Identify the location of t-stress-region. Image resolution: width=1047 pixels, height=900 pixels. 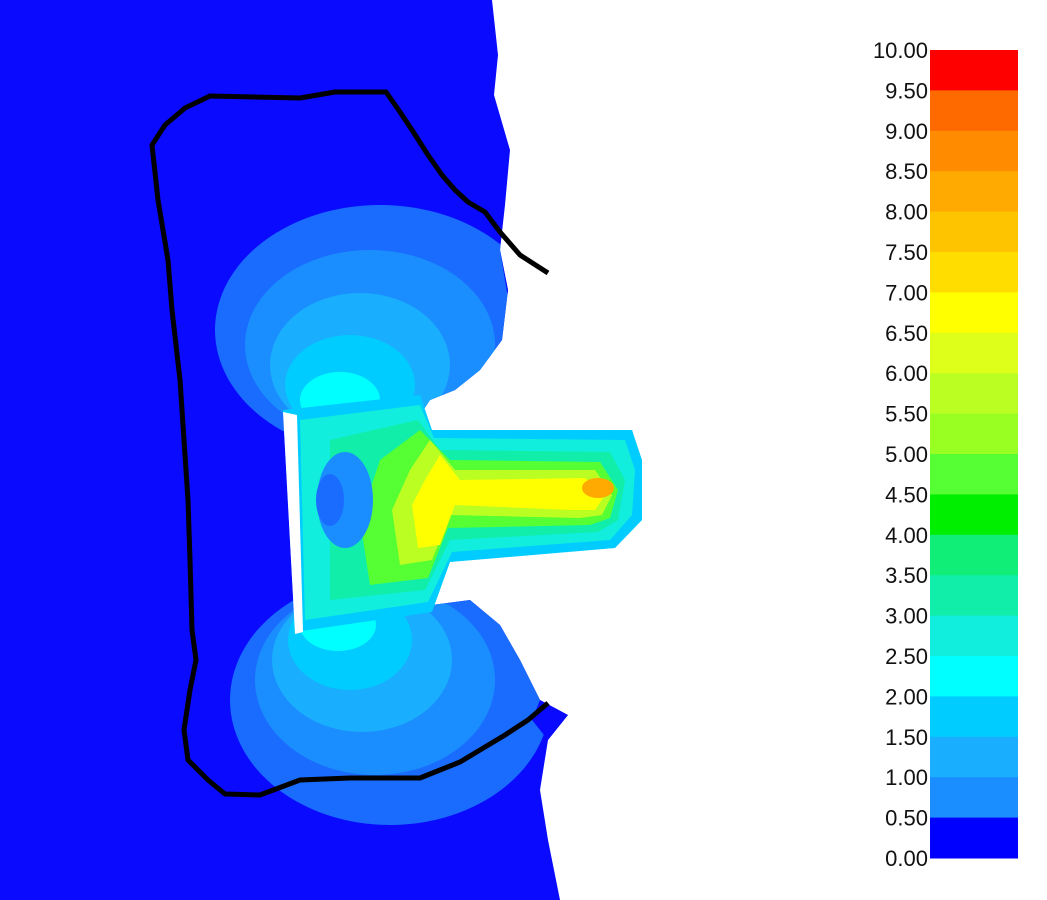
(462, 514).